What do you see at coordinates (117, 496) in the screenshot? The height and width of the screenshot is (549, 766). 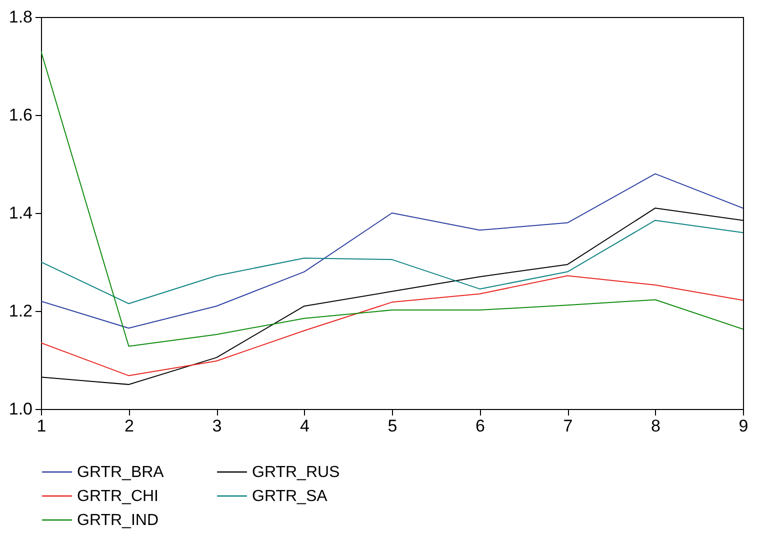 I see `legend-label: GRTR_CHI` at bounding box center [117, 496].